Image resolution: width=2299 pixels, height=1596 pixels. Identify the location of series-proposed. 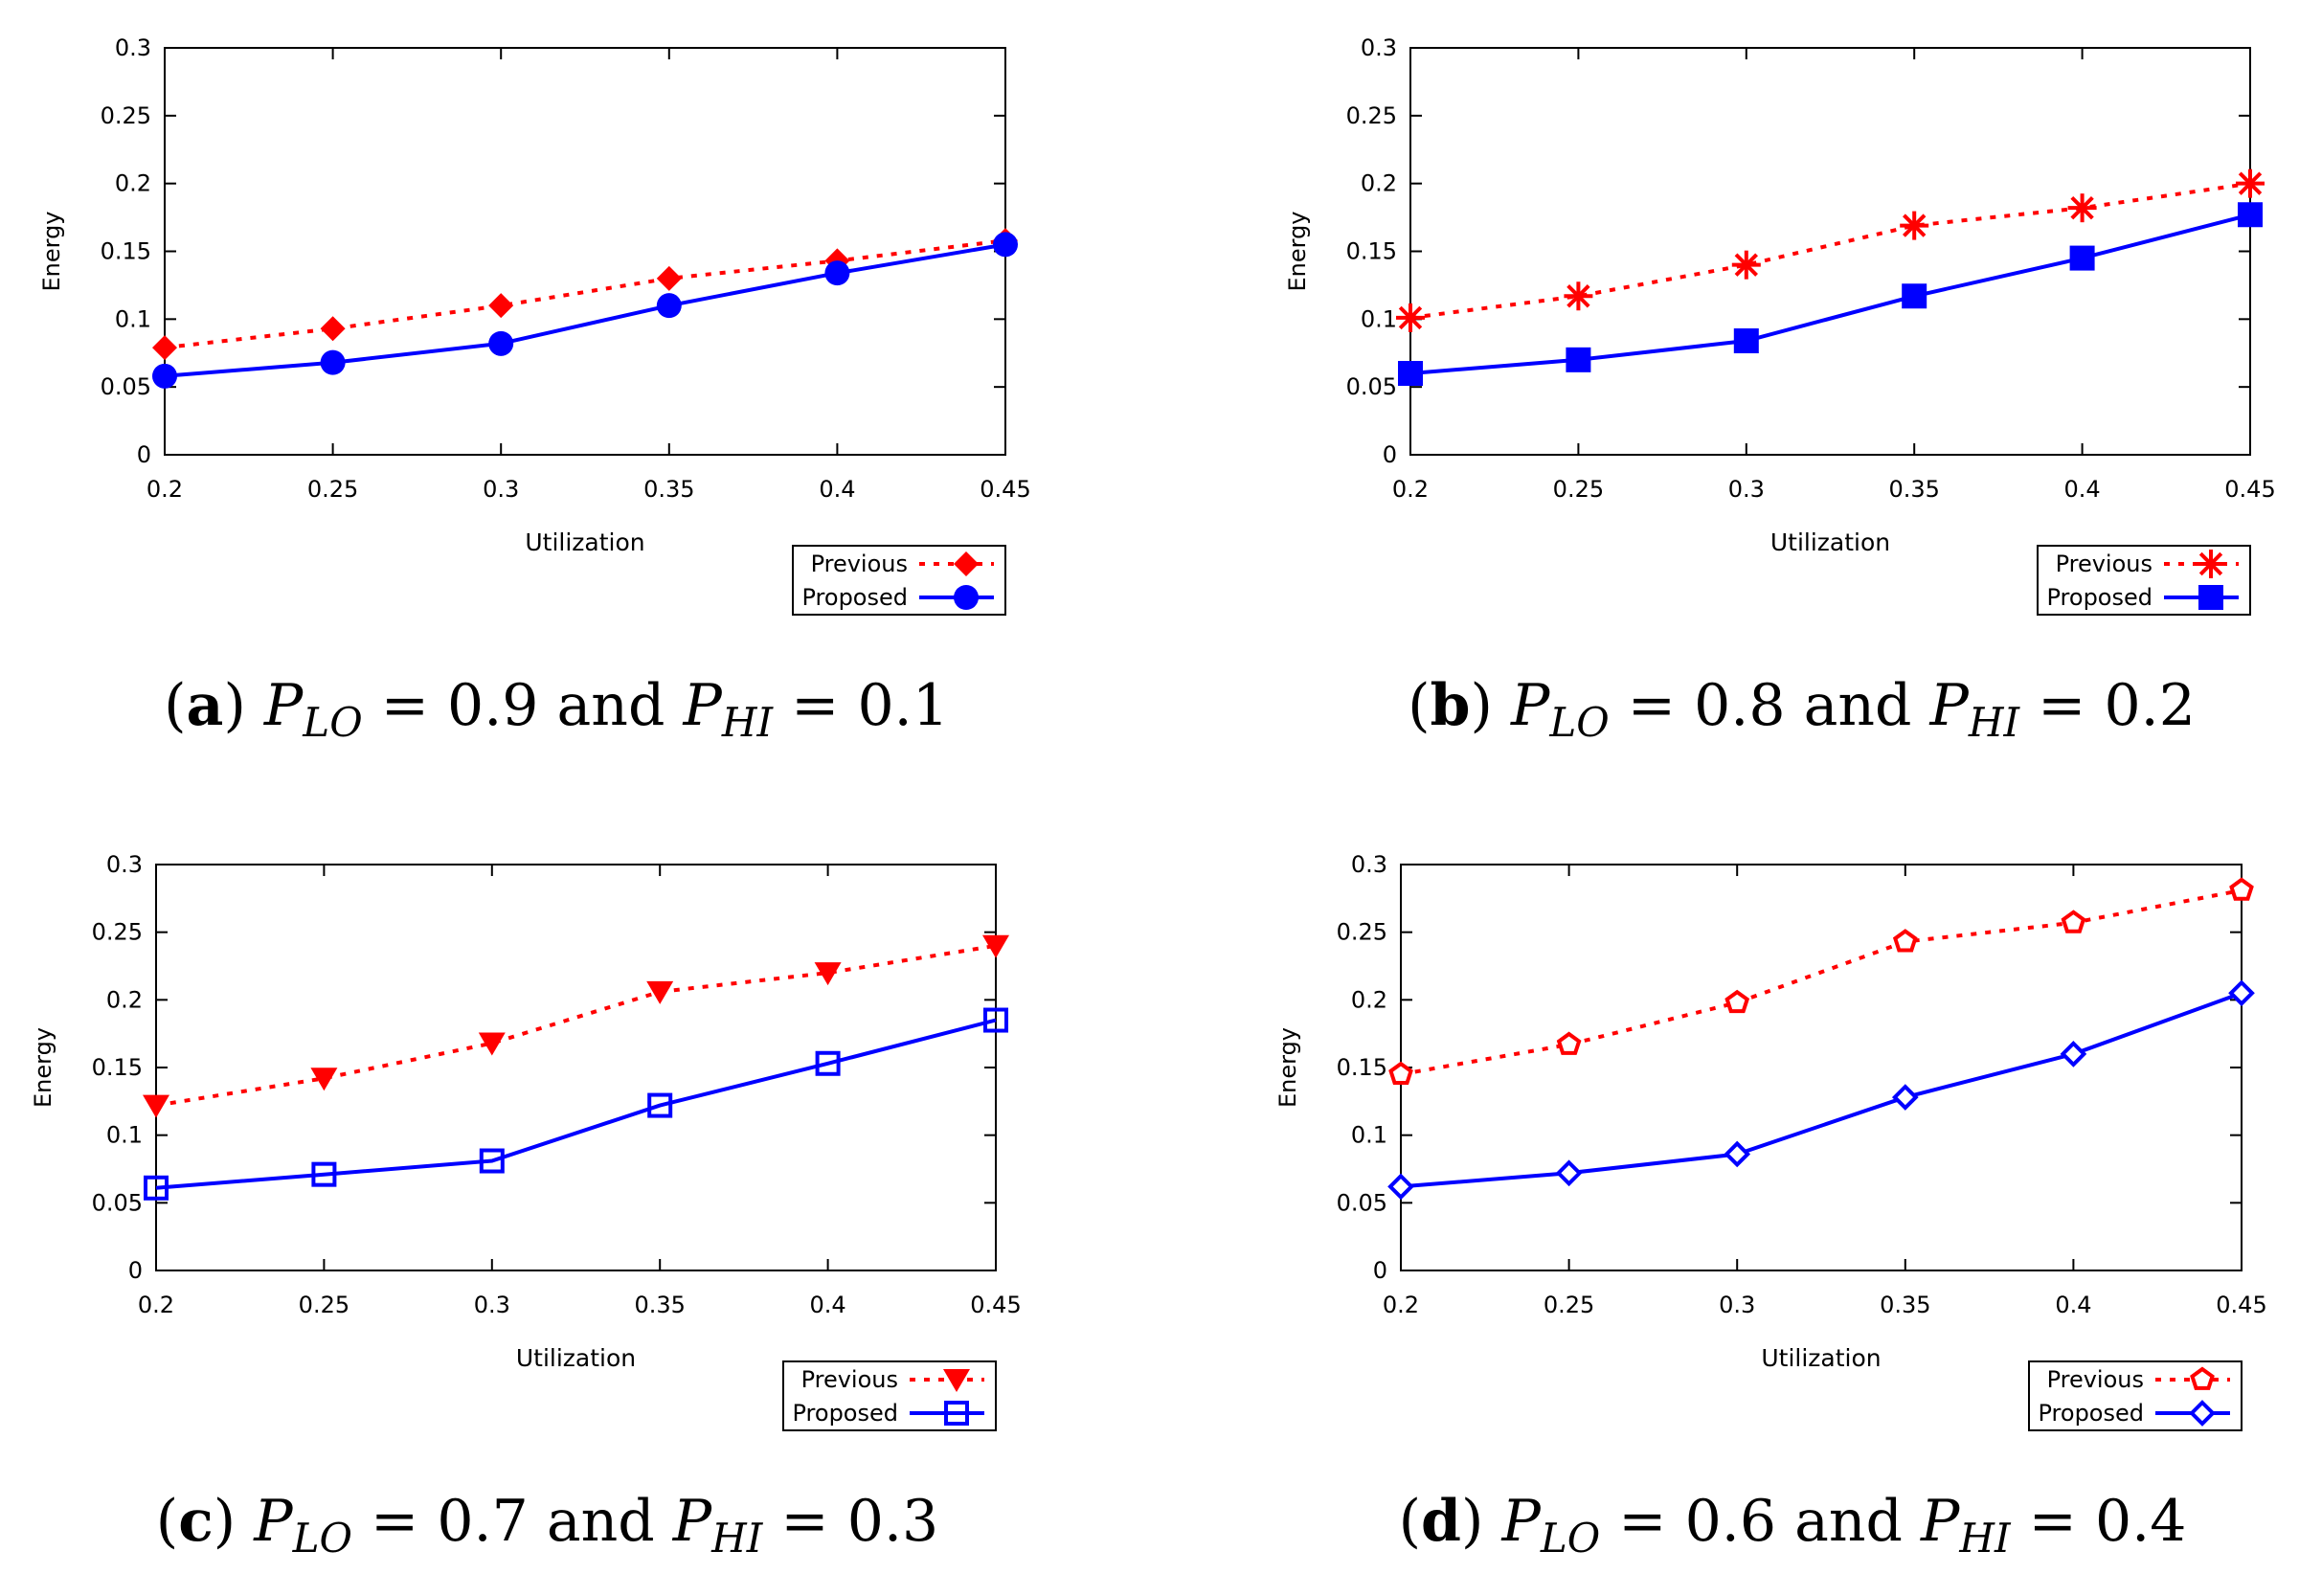
(1830, 294).